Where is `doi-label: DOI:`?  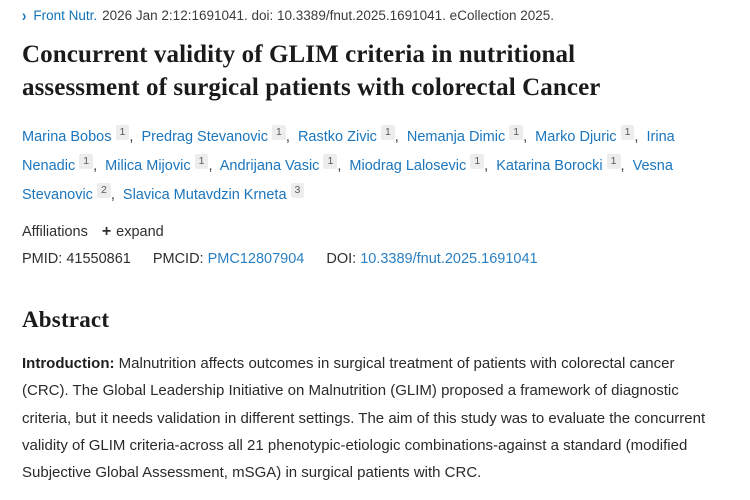
doi-label: DOI: is located at coordinates (341, 259).